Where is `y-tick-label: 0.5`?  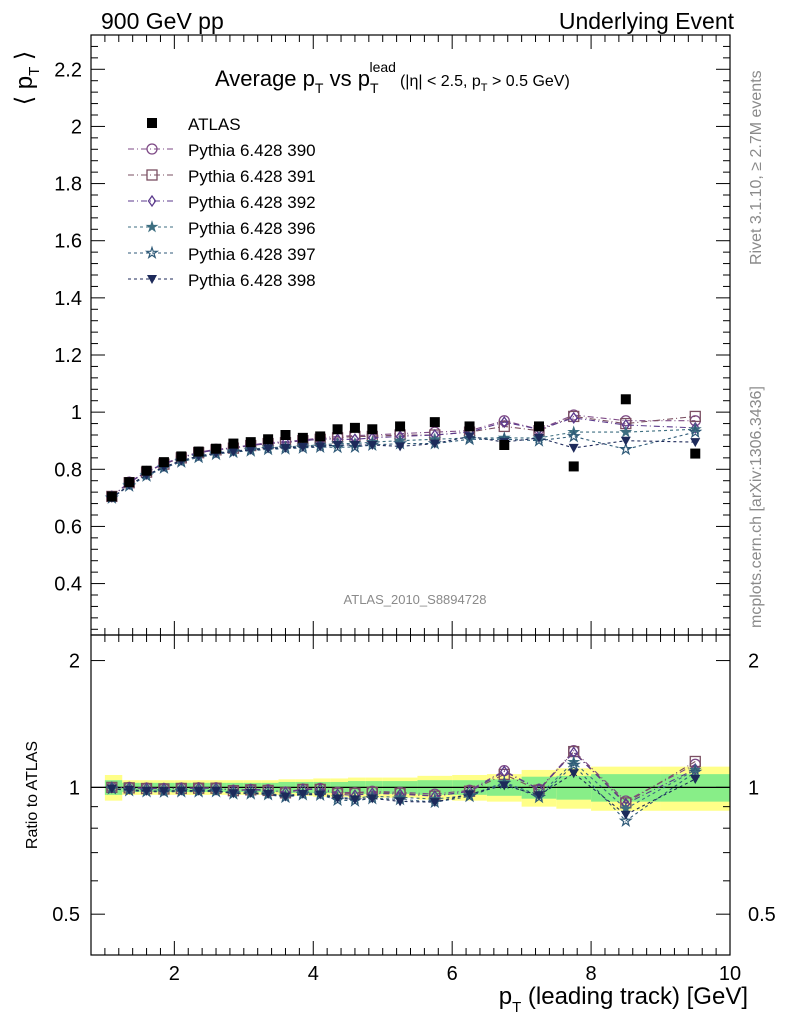 y-tick-label: 0.5 is located at coordinates (66, 915).